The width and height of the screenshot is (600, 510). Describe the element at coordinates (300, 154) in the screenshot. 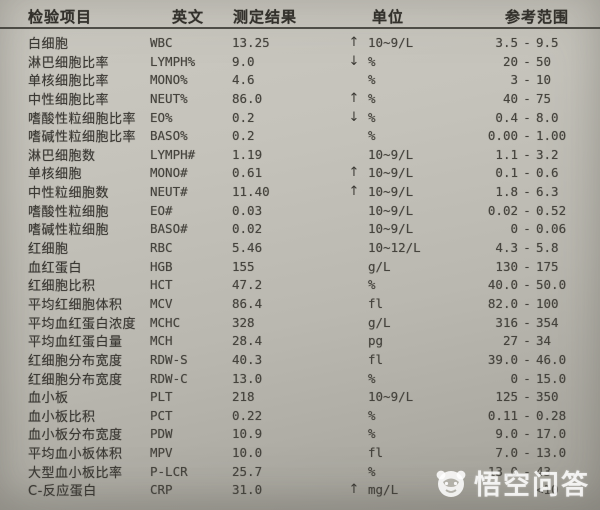

I see `table-row: 淋巴细胞数 LYMPH# 1.19 10~9/L 1.1 - 3.2` at that location.